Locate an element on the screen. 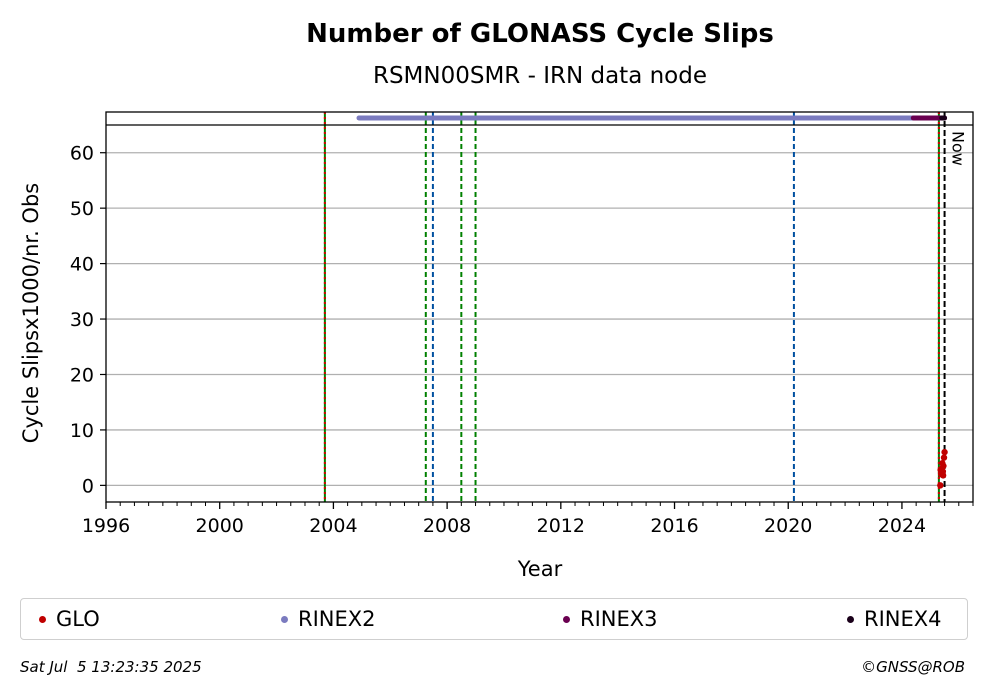 Image resolution: width=992 pixels, height=699 pixels. x-tick-label: 1996 is located at coordinates (106, 526).